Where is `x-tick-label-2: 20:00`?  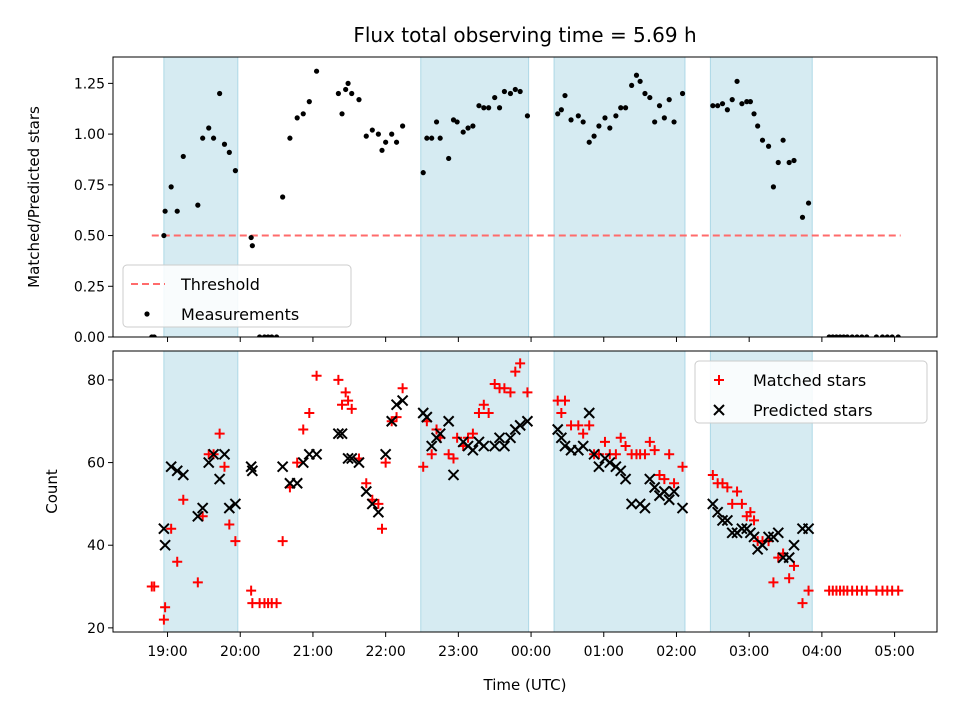 x-tick-label-2: 20:00 is located at coordinates (240, 652).